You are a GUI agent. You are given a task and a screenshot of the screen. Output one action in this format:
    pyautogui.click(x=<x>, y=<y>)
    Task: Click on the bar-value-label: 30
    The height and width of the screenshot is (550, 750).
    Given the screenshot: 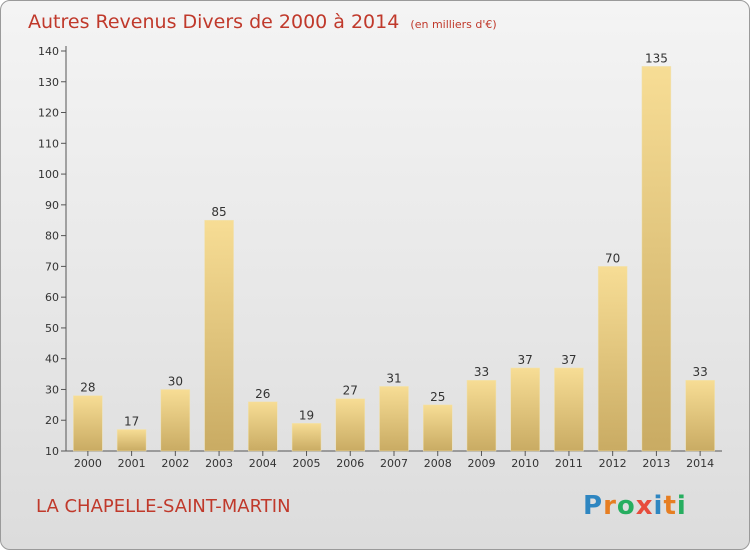 What is the action you would take?
    pyautogui.click(x=175, y=381)
    